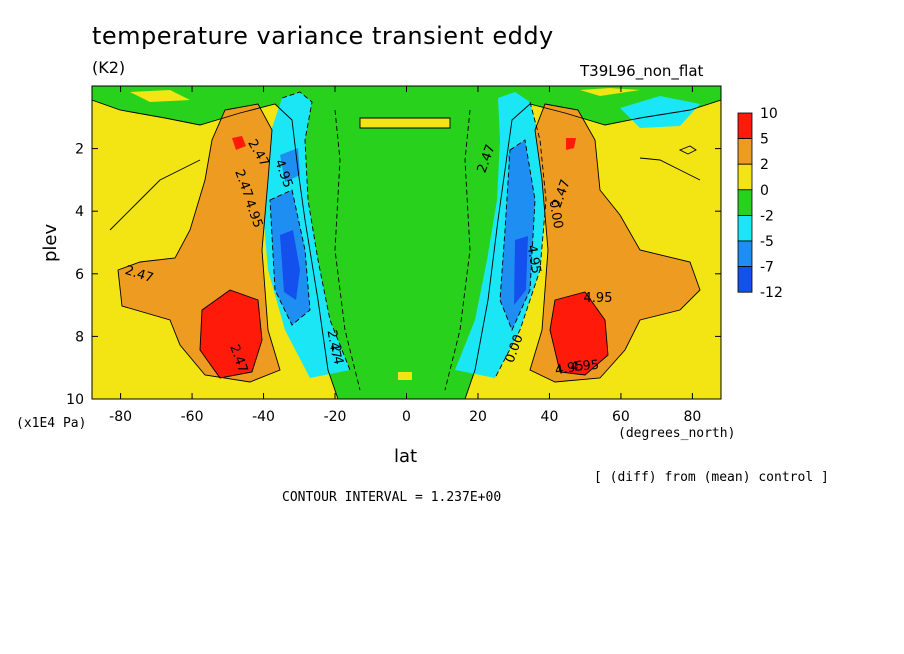  I want to click on x-tick-label: 0, so click(406, 417).